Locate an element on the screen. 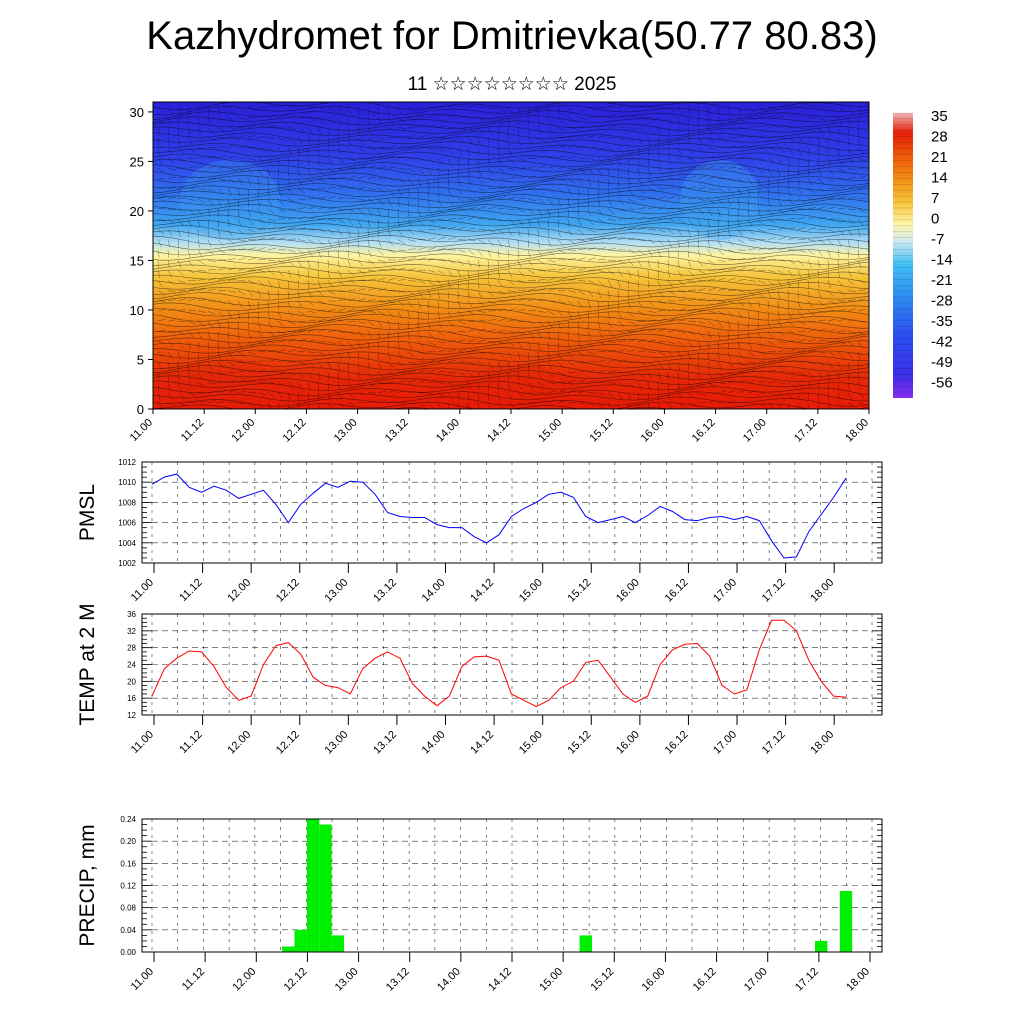  chart-title: Kazhydromet for Dmitrievka(50.77 80.83) is located at coordinates (512, 36).